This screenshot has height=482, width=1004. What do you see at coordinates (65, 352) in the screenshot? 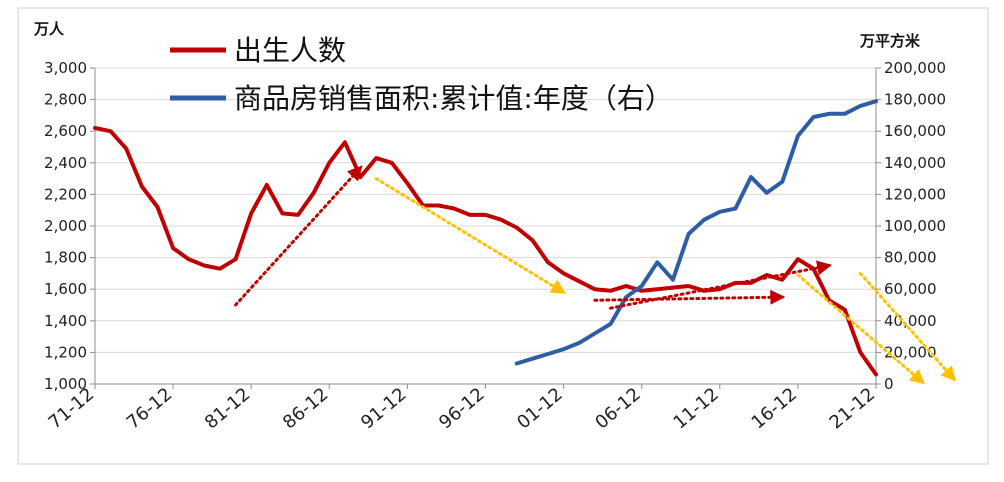
I see `left-tick-label: 1,200` at bounding box center [65, 352].